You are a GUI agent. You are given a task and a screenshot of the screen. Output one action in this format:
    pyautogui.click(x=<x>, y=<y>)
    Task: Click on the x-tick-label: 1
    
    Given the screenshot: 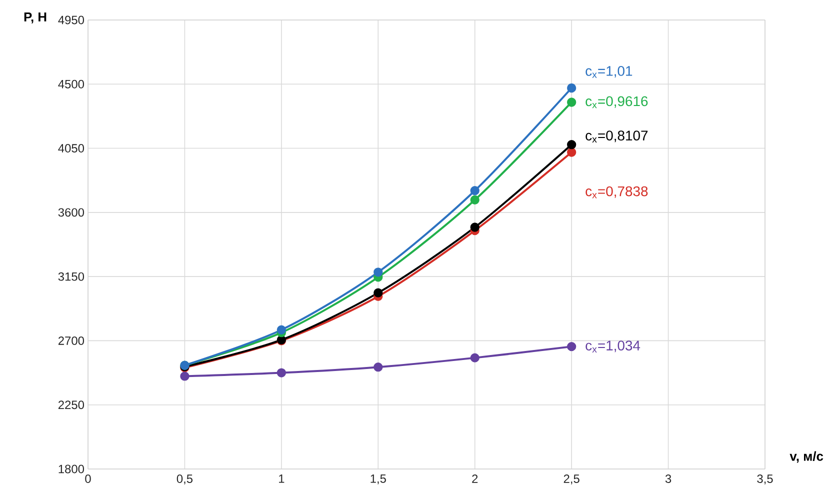 What is the action you would take?
    pyautogui.click(x=281, y=478)
    